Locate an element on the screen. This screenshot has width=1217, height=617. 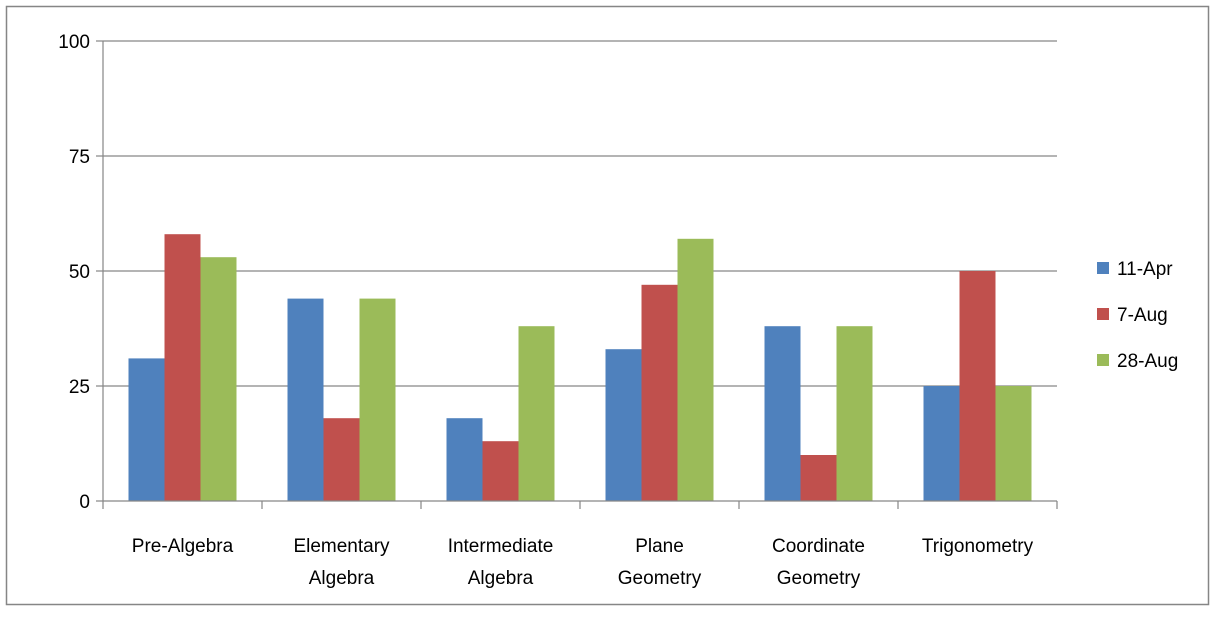
legend: 11-Apr 7-Aug 28-Aug is located at coordinates (1137, 315).